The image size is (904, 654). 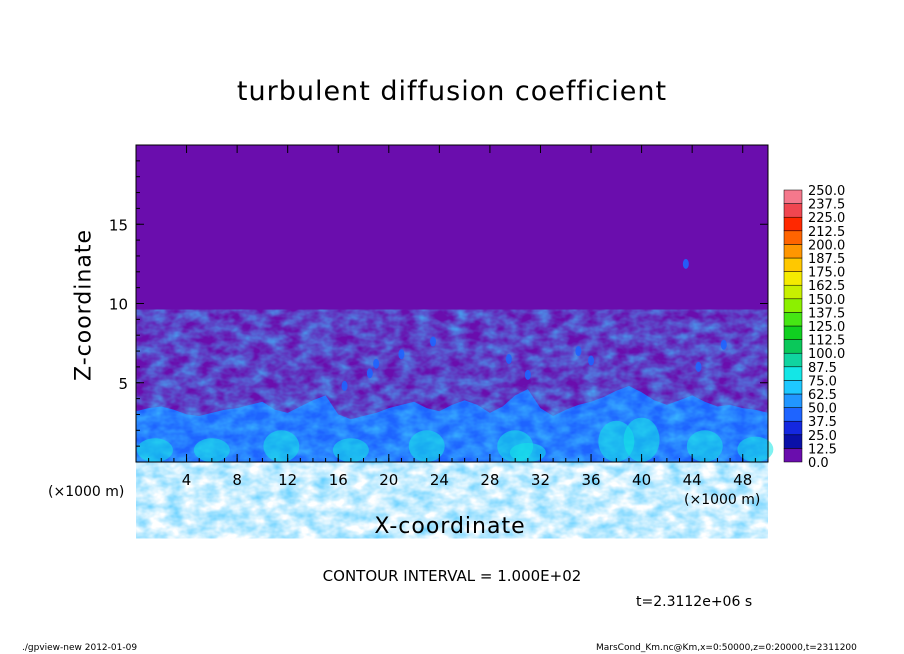 I want to click on x-tick-label: 36, so click(x=590, y=480).